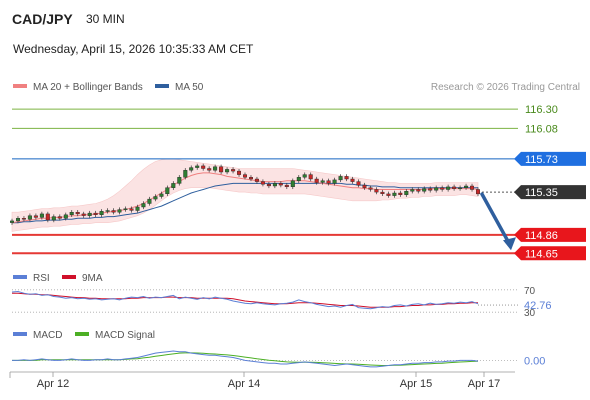 The image size is (590, 400). Describe the element at coordinates (534, 361) in the screenshot. I see `macd-level-label-0: 0.00` at that location.